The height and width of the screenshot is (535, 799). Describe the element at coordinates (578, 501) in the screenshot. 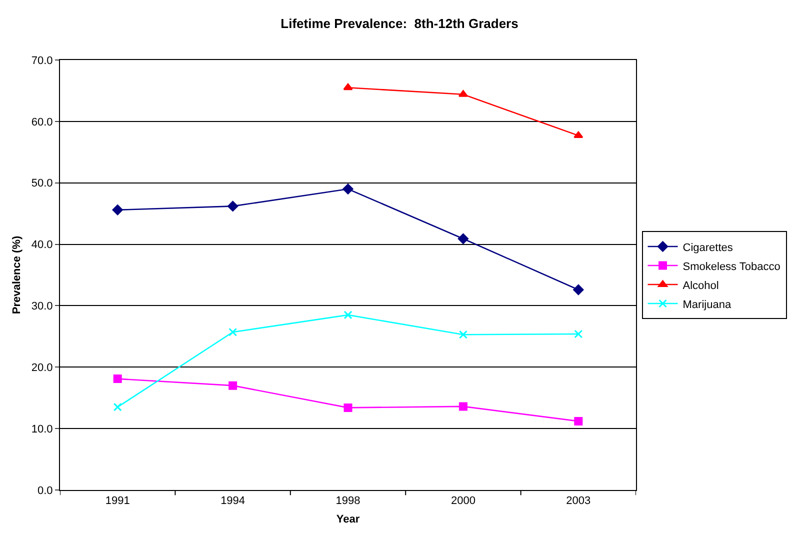

I see `x-tick-label: 2003` at that location.